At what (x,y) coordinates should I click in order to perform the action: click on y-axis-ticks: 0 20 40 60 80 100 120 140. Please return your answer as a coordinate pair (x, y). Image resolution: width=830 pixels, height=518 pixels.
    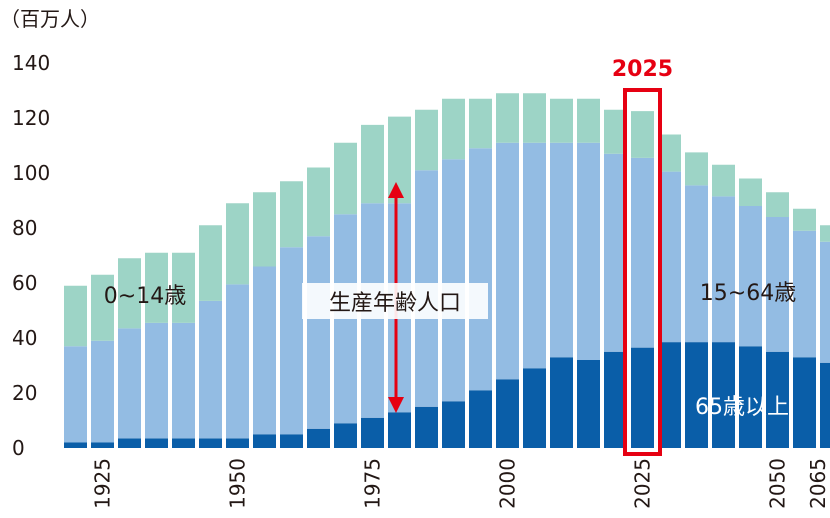
    Looking at the image, I should click on (31, 255).